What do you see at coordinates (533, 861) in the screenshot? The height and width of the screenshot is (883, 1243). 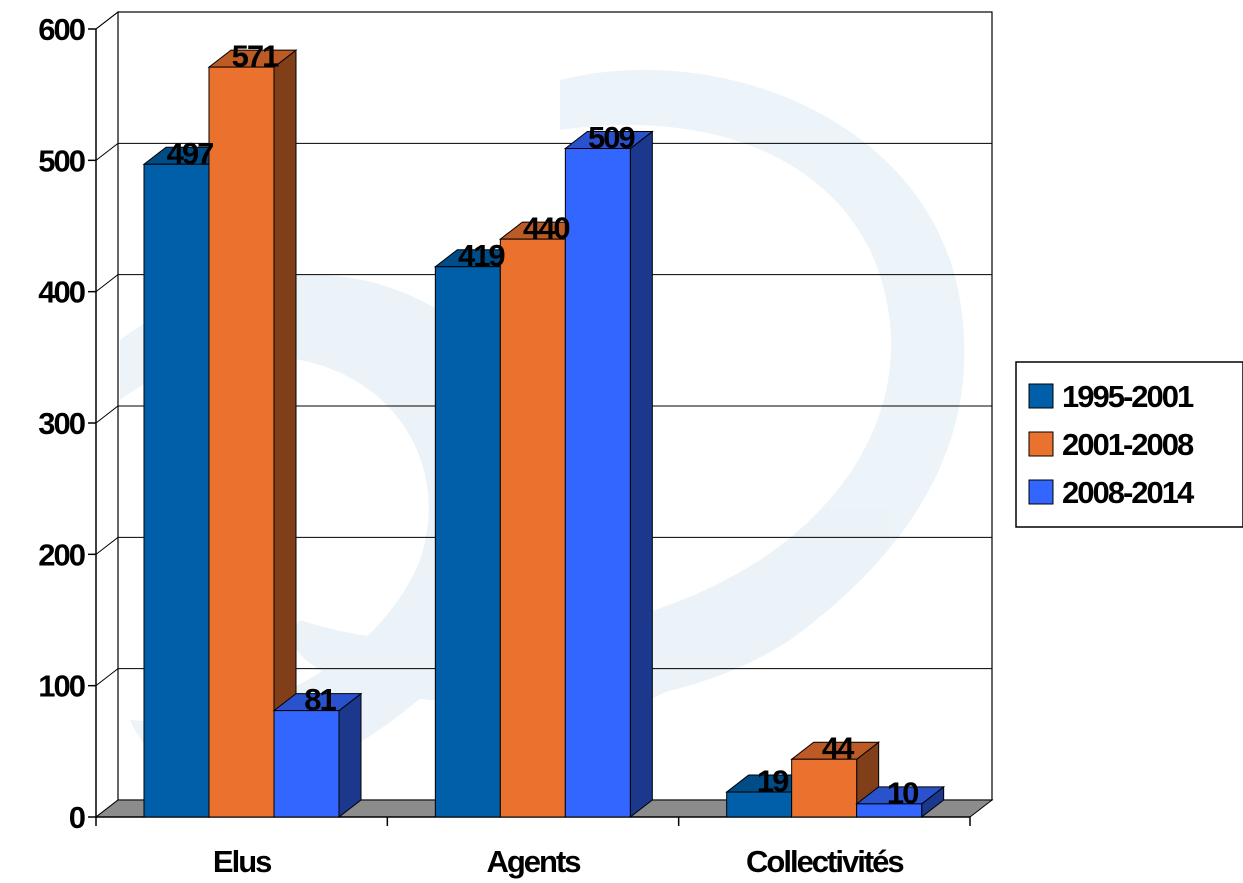 I see `x-category-label: Agents` at bounding box center [533, 861].